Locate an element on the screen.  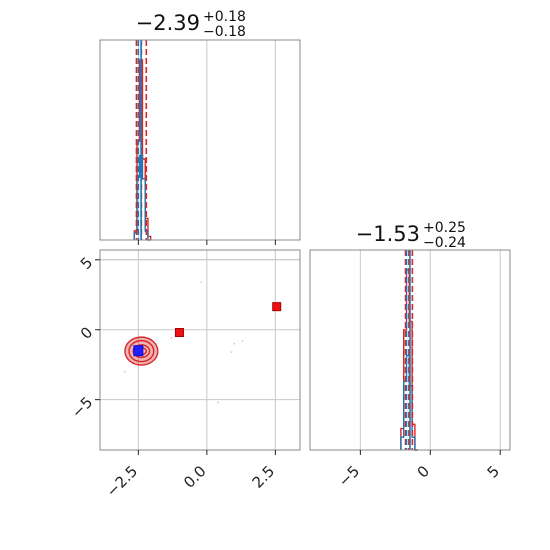
x-tick-label: 0 is located at coordinates (423, 471).